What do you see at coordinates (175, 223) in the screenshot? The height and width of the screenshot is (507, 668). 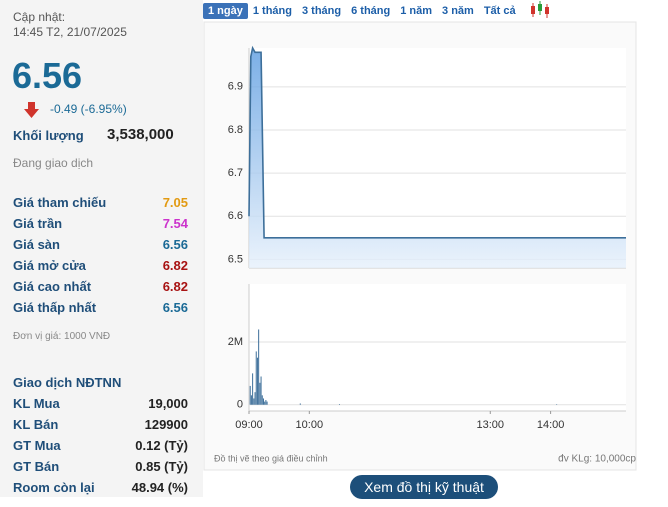 I see `row-value: 7.54` at bounding box center [175, 223].